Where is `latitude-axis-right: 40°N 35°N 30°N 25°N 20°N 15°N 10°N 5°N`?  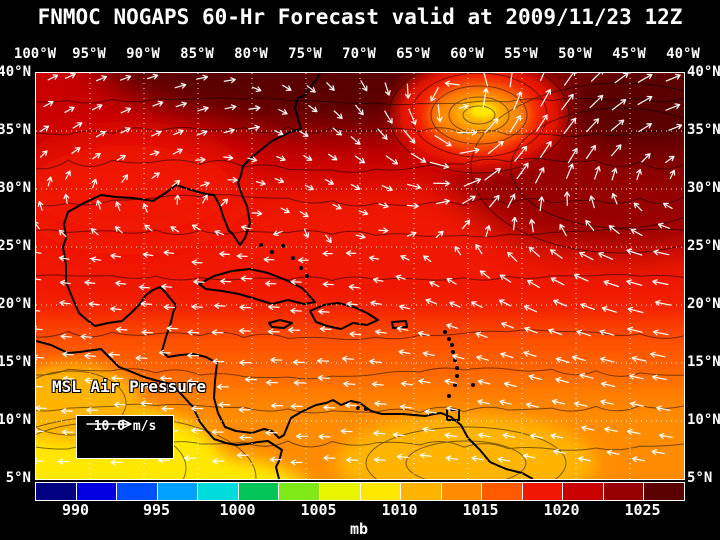
latitude-axis-right: 40°N 35°N 30°N 25°N 20°N 15°N 10°N 5°N is located at coordinates (703, 270).